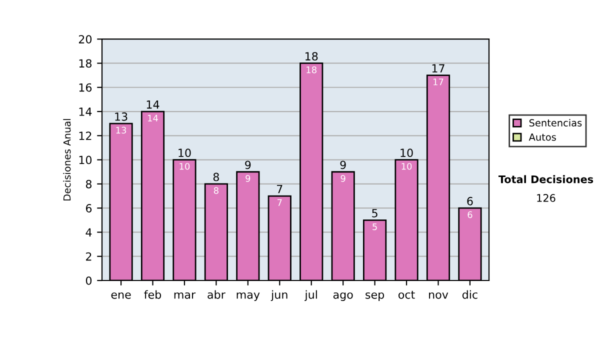  I want to click on y-tick-label: 8, so click(89, 184).